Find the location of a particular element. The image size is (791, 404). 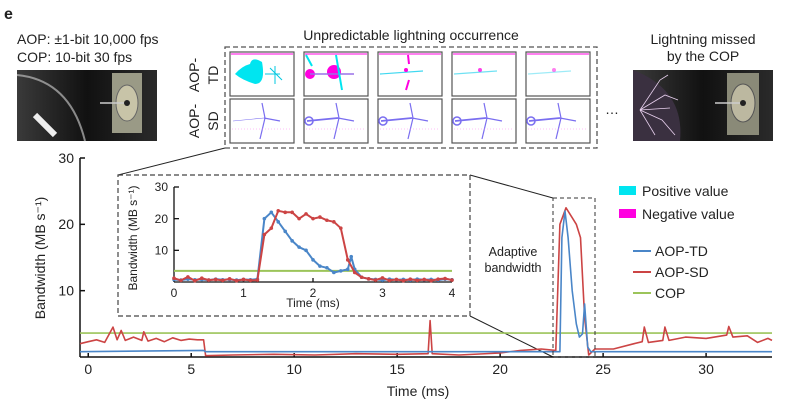

missed-caption-line2: by the COP is located at coordinates (703, 56).